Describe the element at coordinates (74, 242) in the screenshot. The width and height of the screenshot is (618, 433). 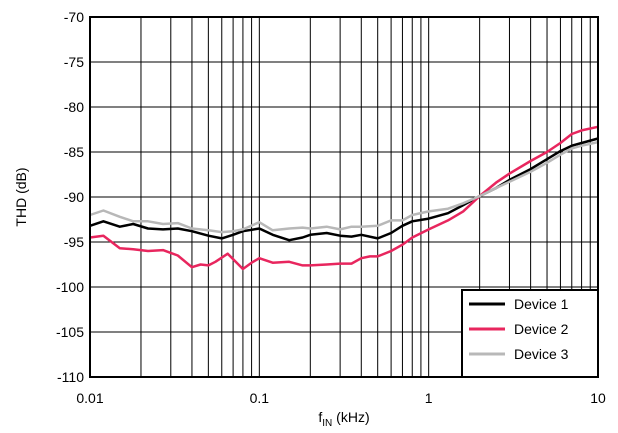
I see `y-tick-label: -95` at that location.